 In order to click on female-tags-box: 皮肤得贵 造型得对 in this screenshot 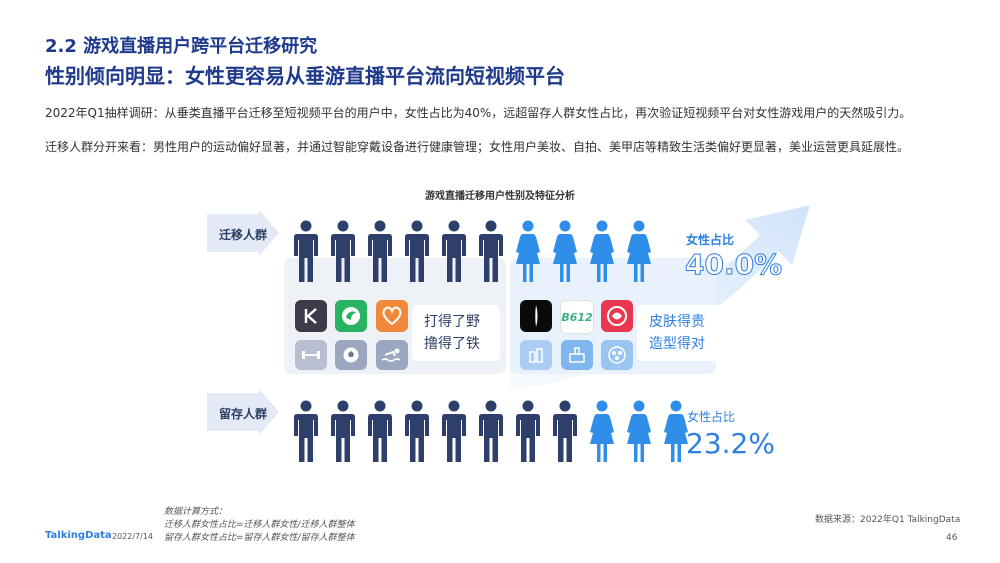, I will do `click(681, 333)`.